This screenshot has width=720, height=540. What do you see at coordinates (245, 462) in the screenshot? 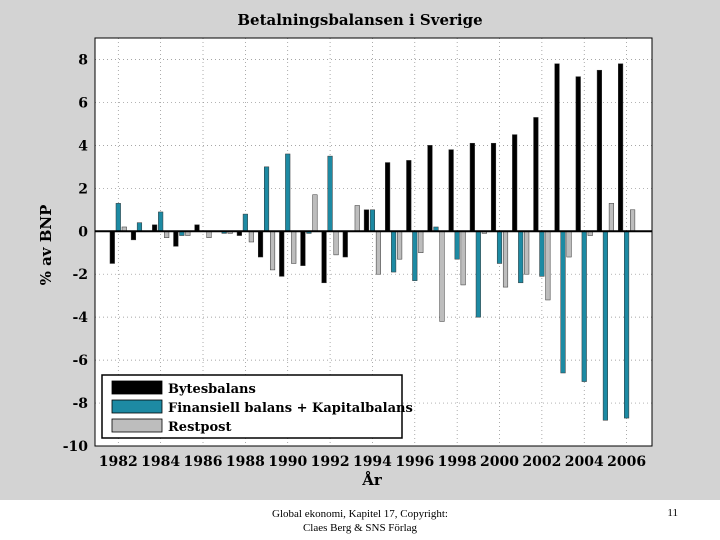
I see `x-tick-label: 1988` at bounding box center [245, 462].